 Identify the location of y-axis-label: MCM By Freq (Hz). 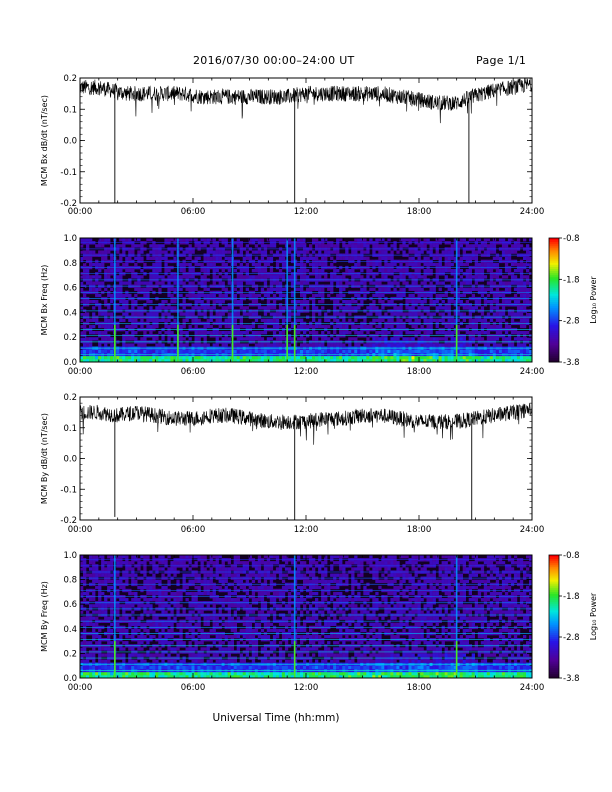
(44, 616).